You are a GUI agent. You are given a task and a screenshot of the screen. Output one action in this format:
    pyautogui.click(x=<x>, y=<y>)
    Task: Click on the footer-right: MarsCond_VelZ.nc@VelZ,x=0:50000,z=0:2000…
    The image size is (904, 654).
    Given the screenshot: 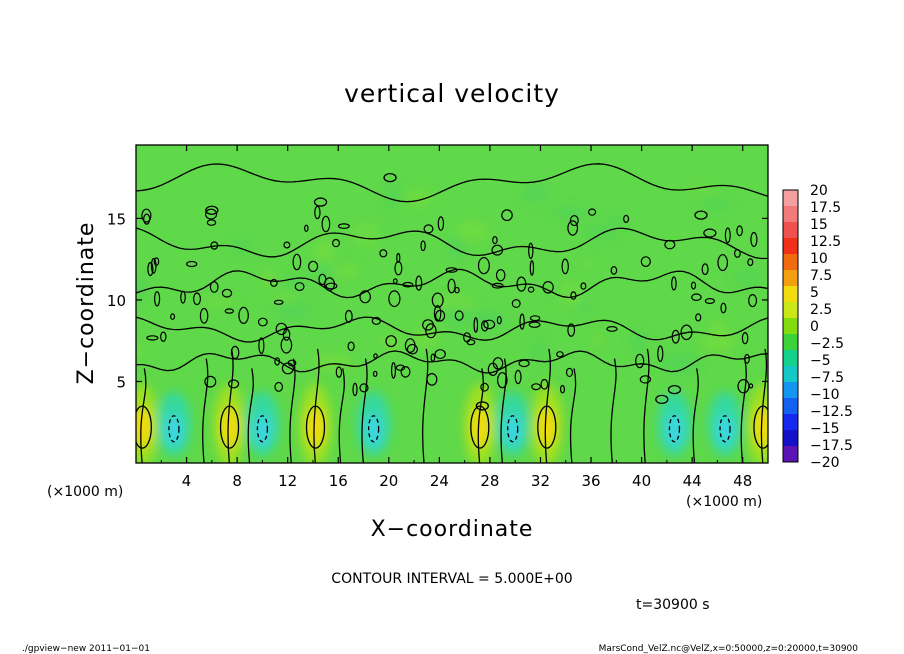 What is the action you would take?
    pyautogui.click(x=729, y=649)
    